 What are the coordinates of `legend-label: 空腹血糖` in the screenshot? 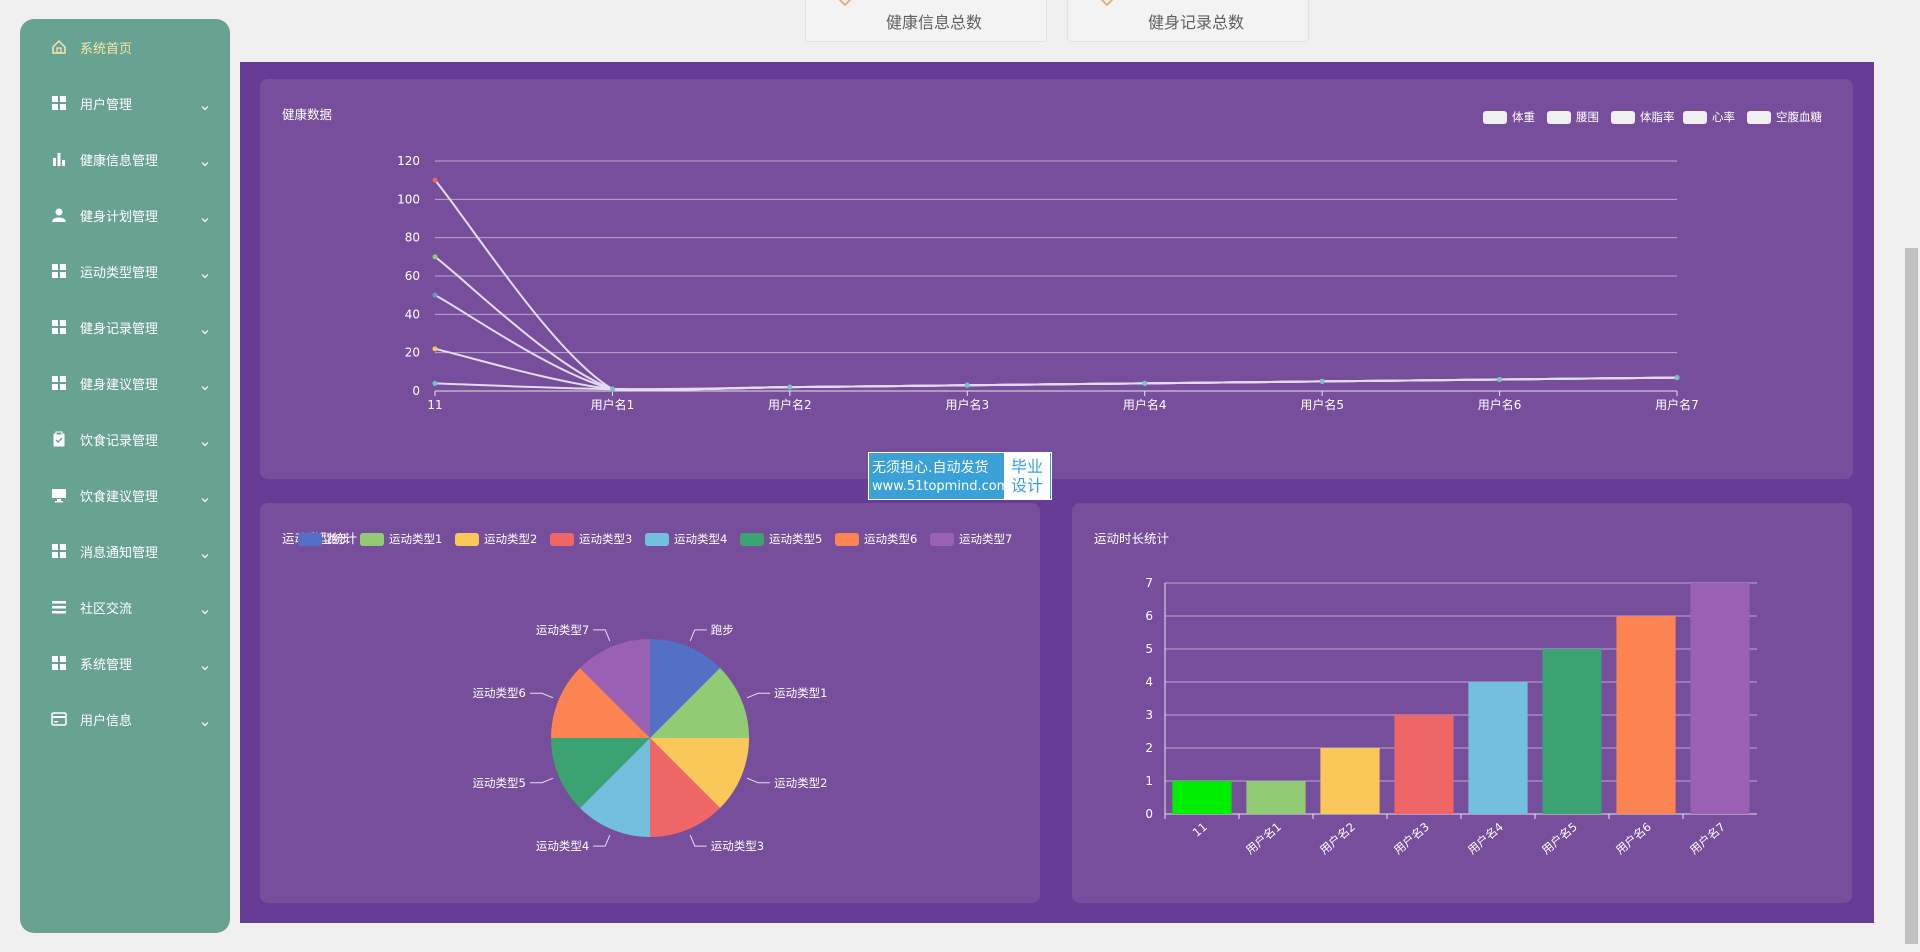 It's located at (1799, 117).